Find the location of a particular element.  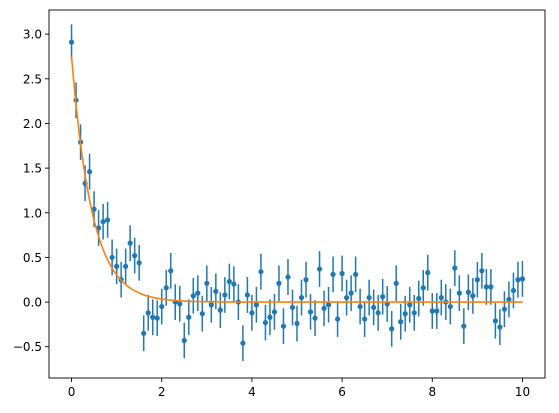

y-tick-label: 1.5 is located at coordinates (32, 169).